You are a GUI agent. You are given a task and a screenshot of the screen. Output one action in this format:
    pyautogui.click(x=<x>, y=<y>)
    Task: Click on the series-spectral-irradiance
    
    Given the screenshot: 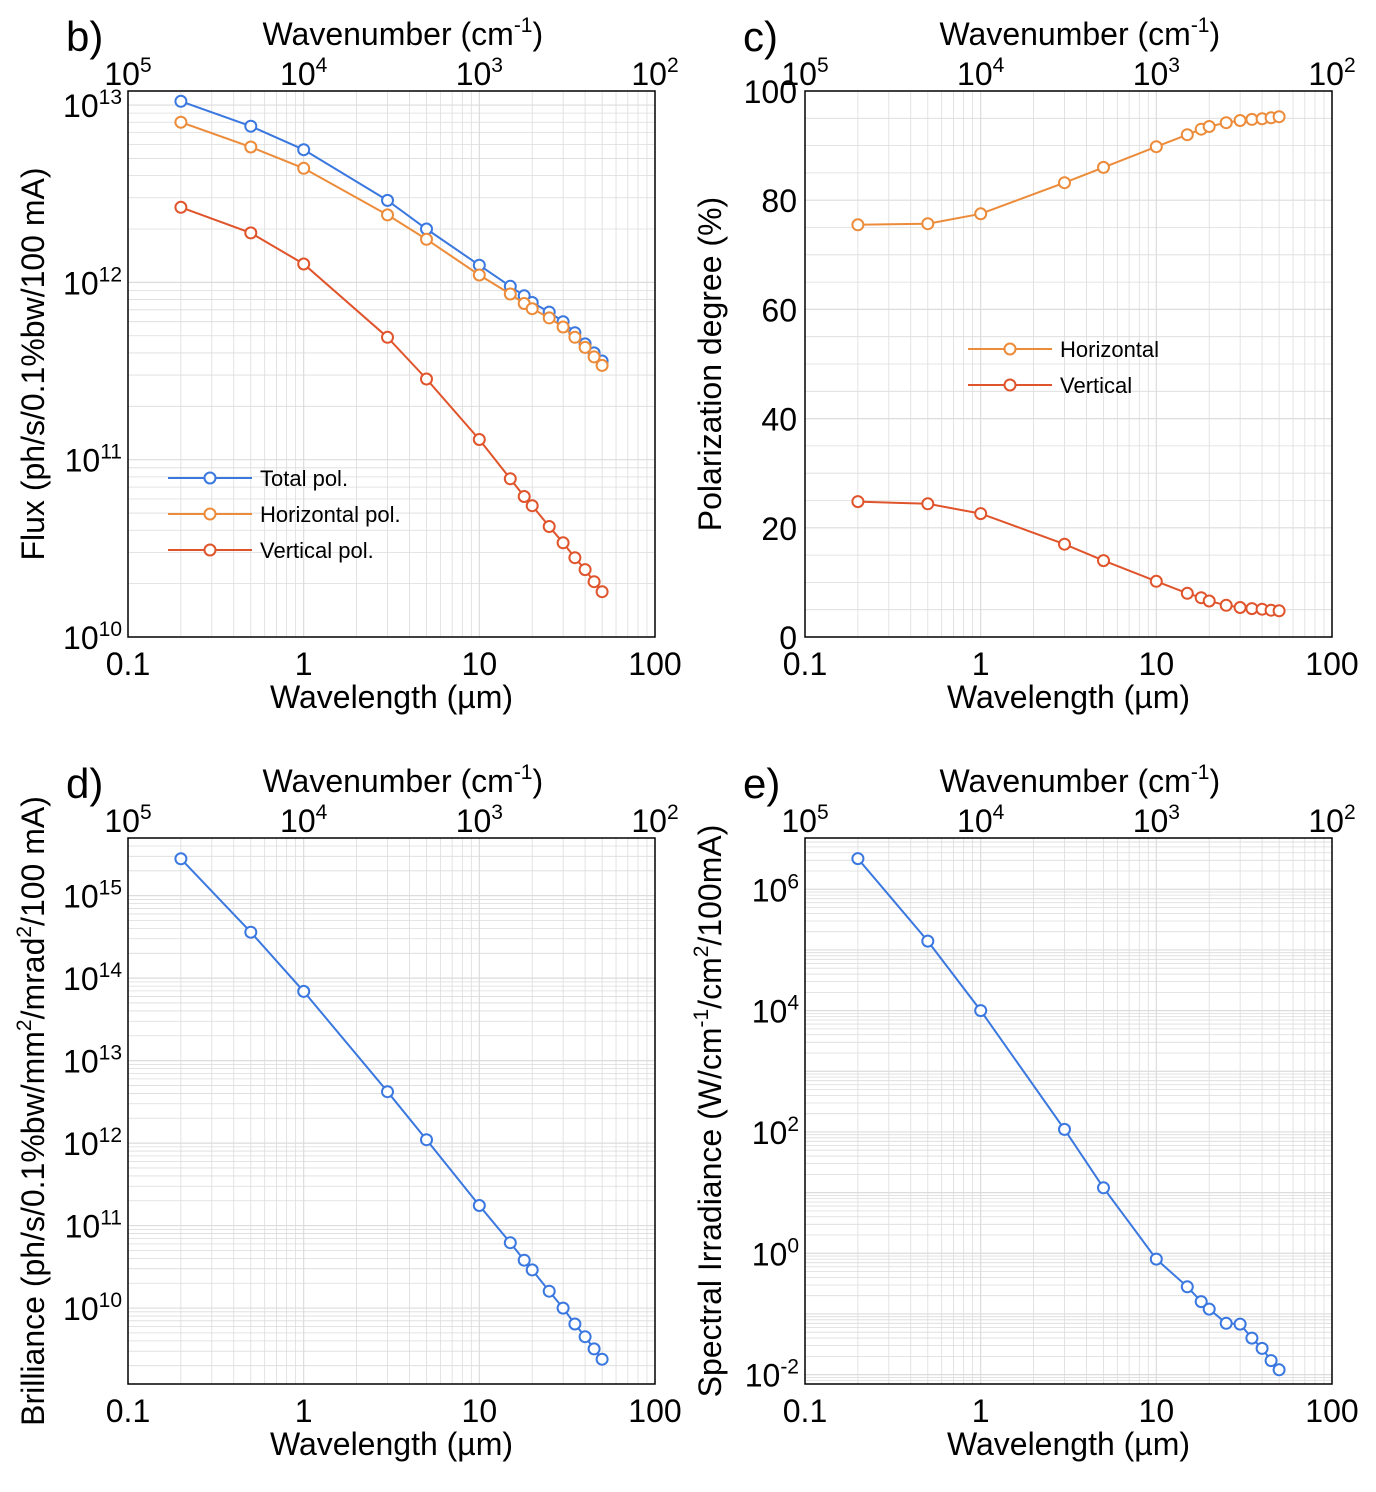 What is the action you would take?
    pyautogui.click(x=1068, y=1114)
    